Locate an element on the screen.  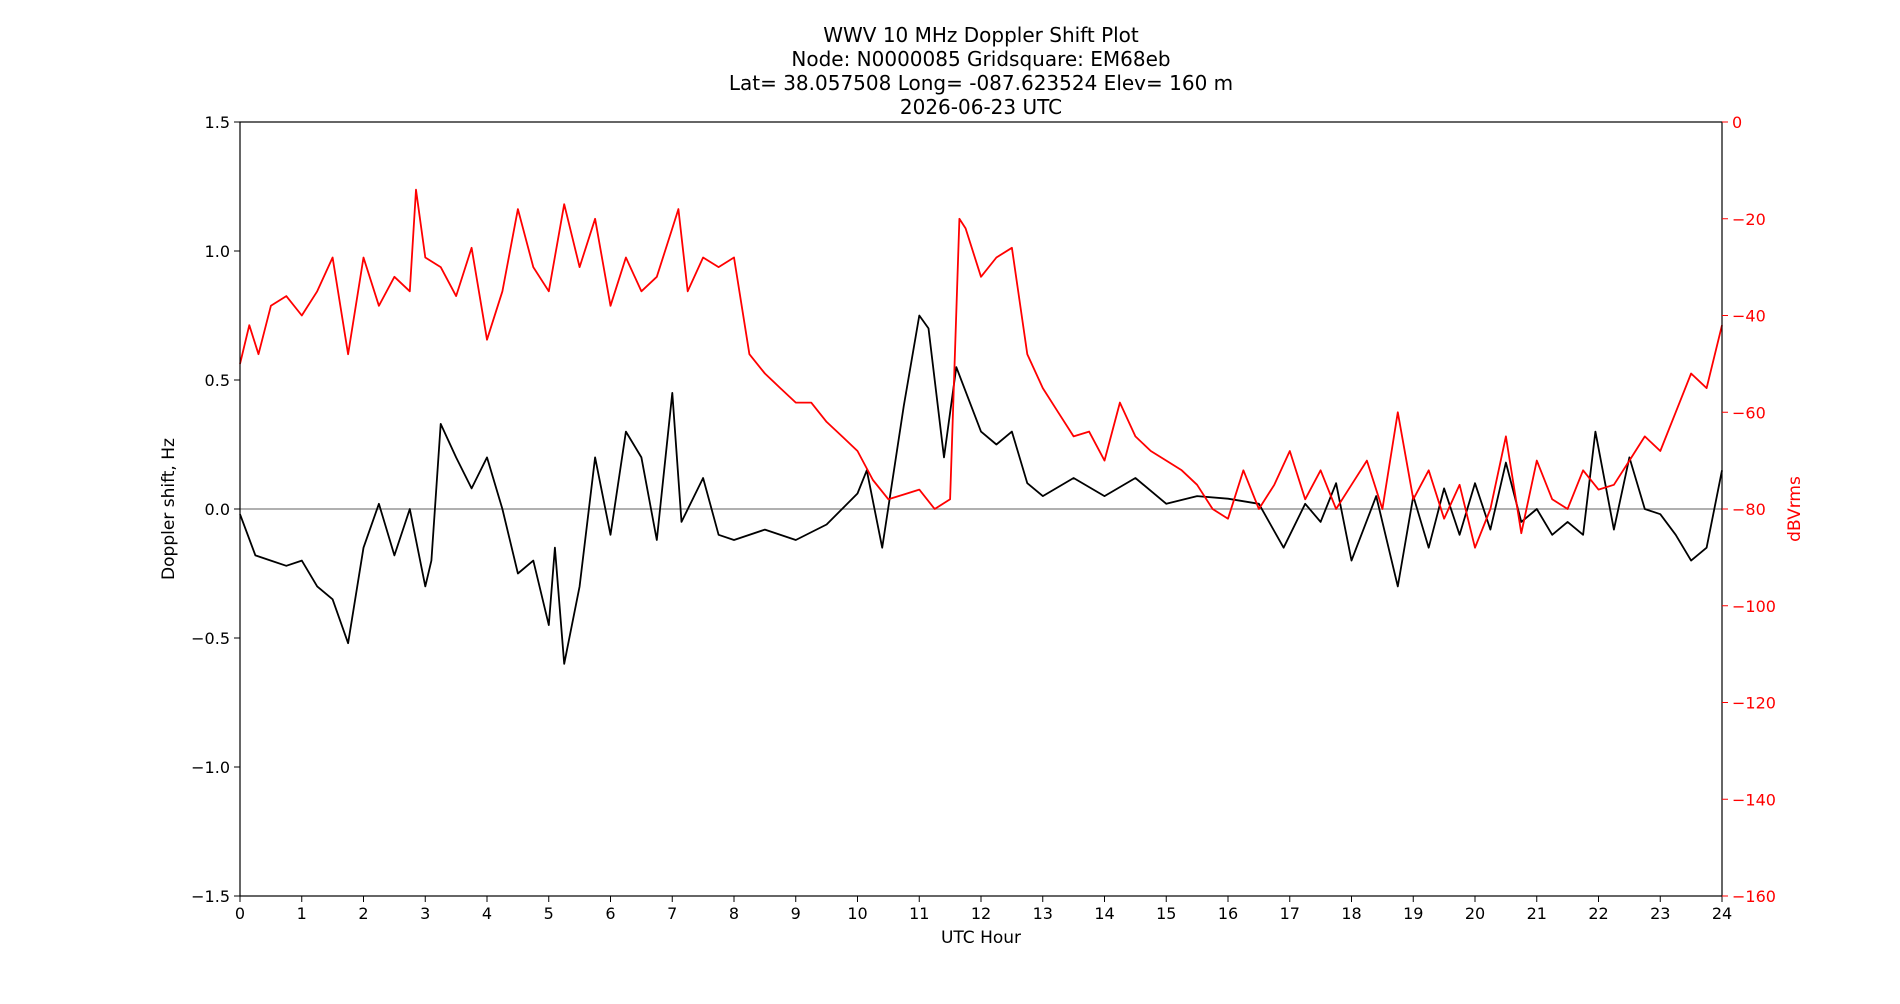
y-tick-label: −0.5 is located at coordinates (210, 638).